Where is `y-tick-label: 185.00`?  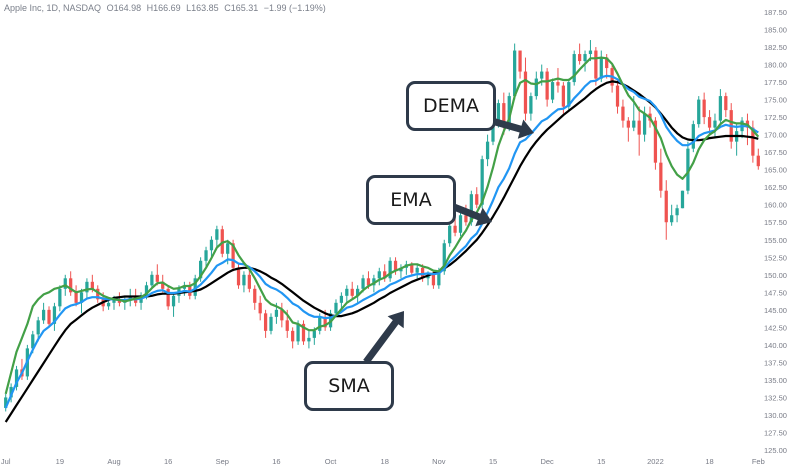
y-tick-label: 185.00 is located at coordinates (775, 30).